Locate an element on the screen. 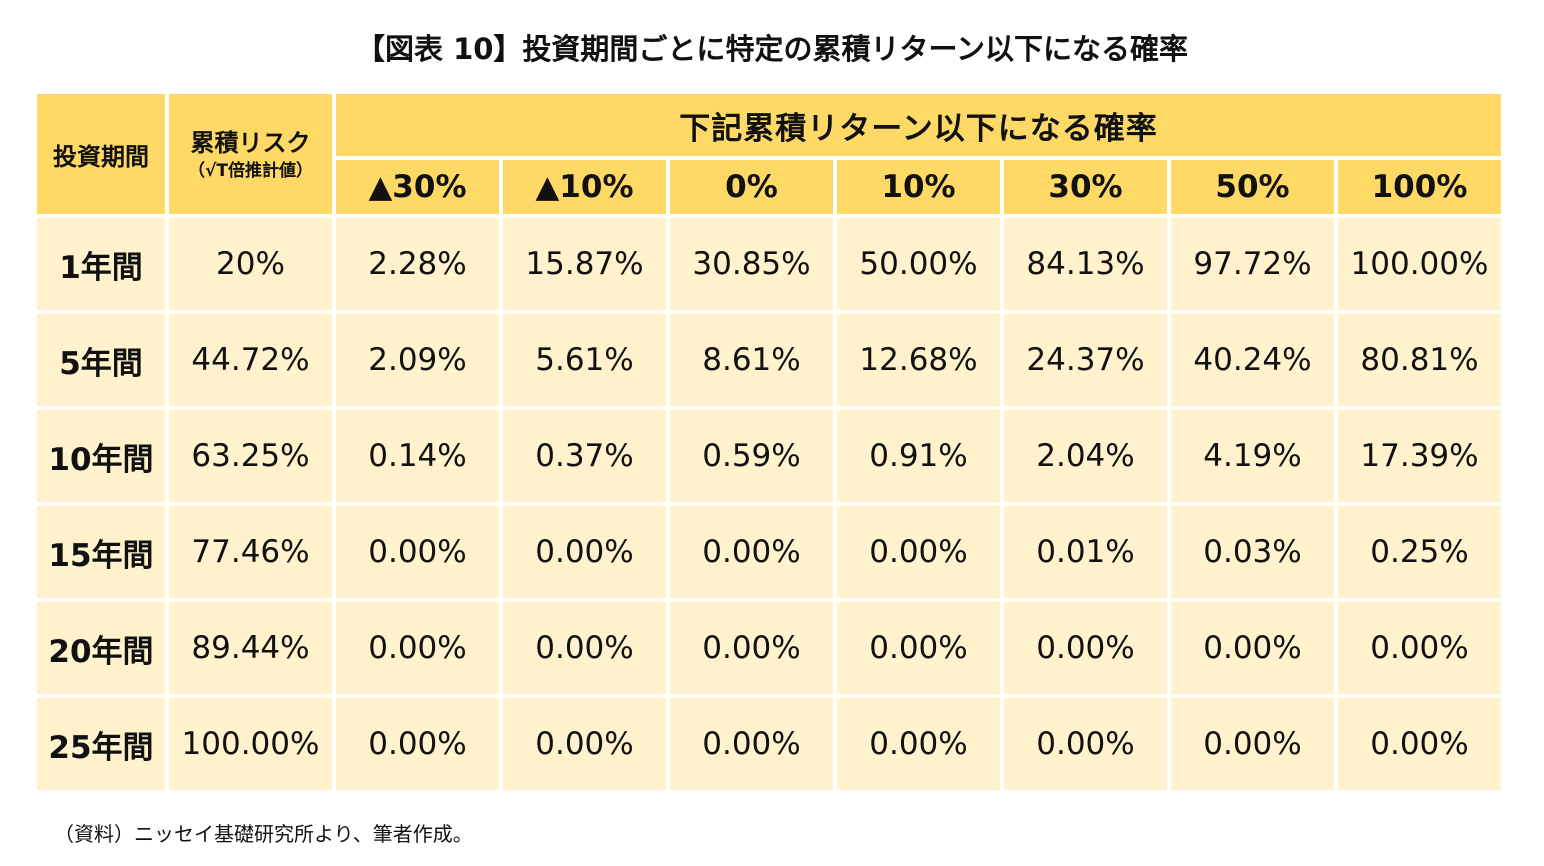 This screenshot has height=866, width=1544. header-row-2: ▲30% ▲10% 0% 10% 30% 50% 100% is located at coordinates (769, 187).